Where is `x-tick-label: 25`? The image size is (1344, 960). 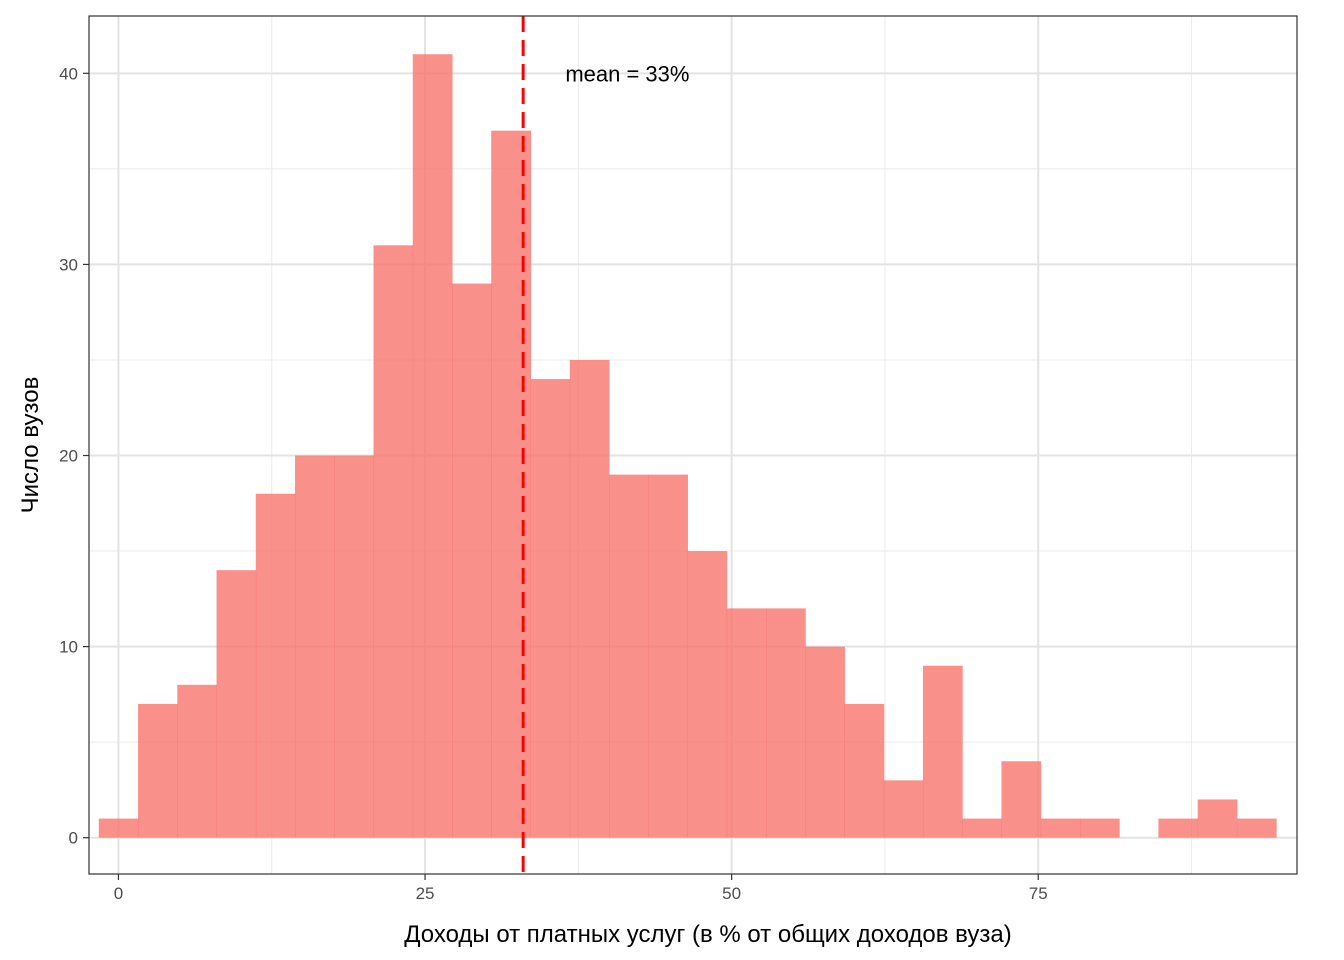
x-tick-label: 25 is located at coordinates (425, 893).